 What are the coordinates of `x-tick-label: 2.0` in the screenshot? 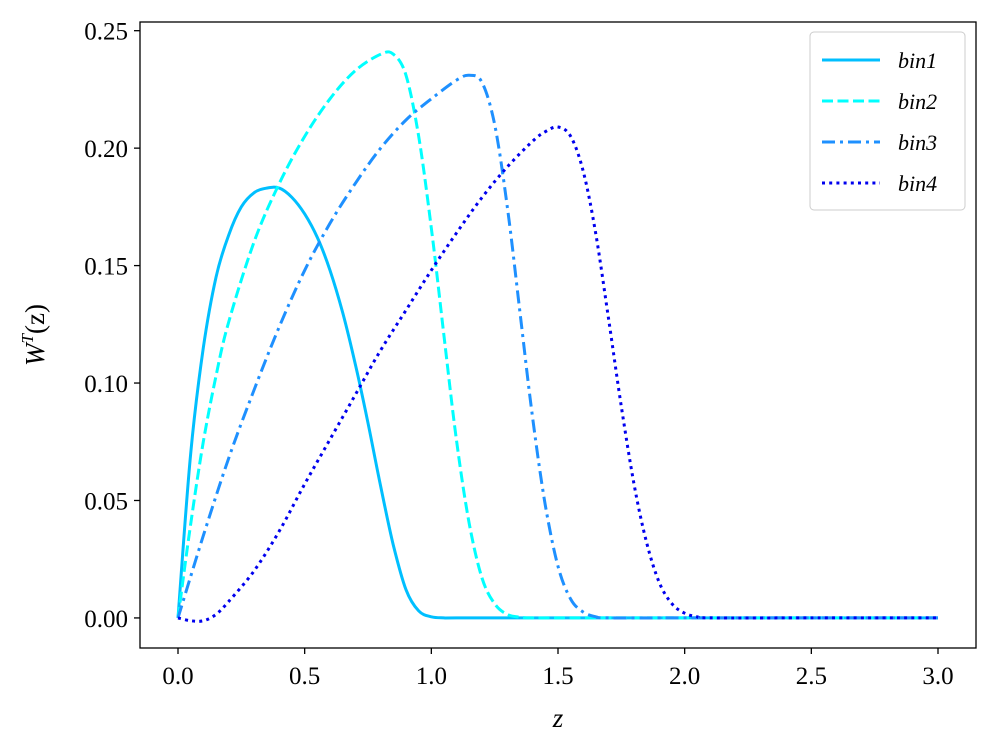 It's located at (684, 676).